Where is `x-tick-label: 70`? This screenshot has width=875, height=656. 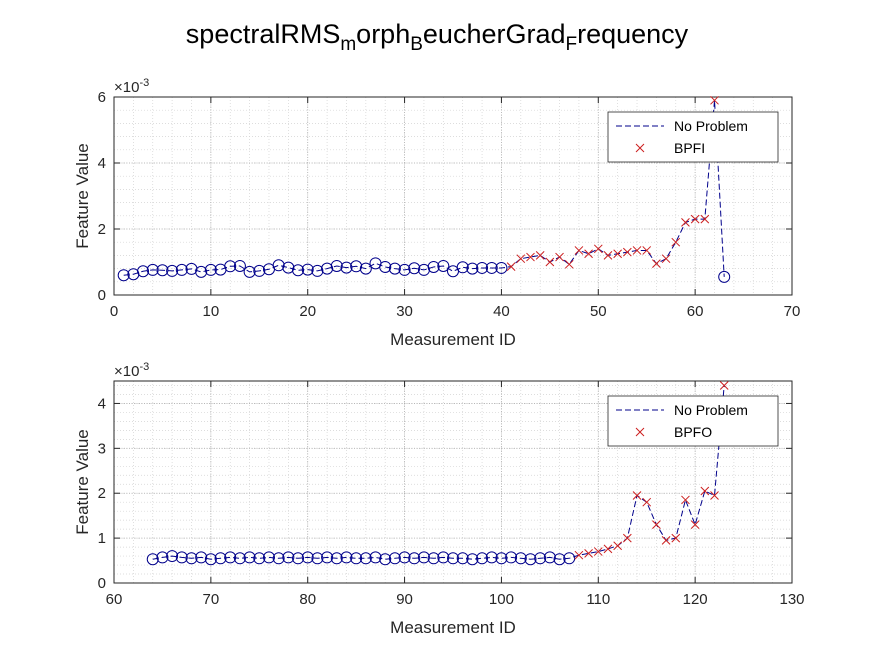 x-tick-label: 70 is located at coordinates (211, 599).